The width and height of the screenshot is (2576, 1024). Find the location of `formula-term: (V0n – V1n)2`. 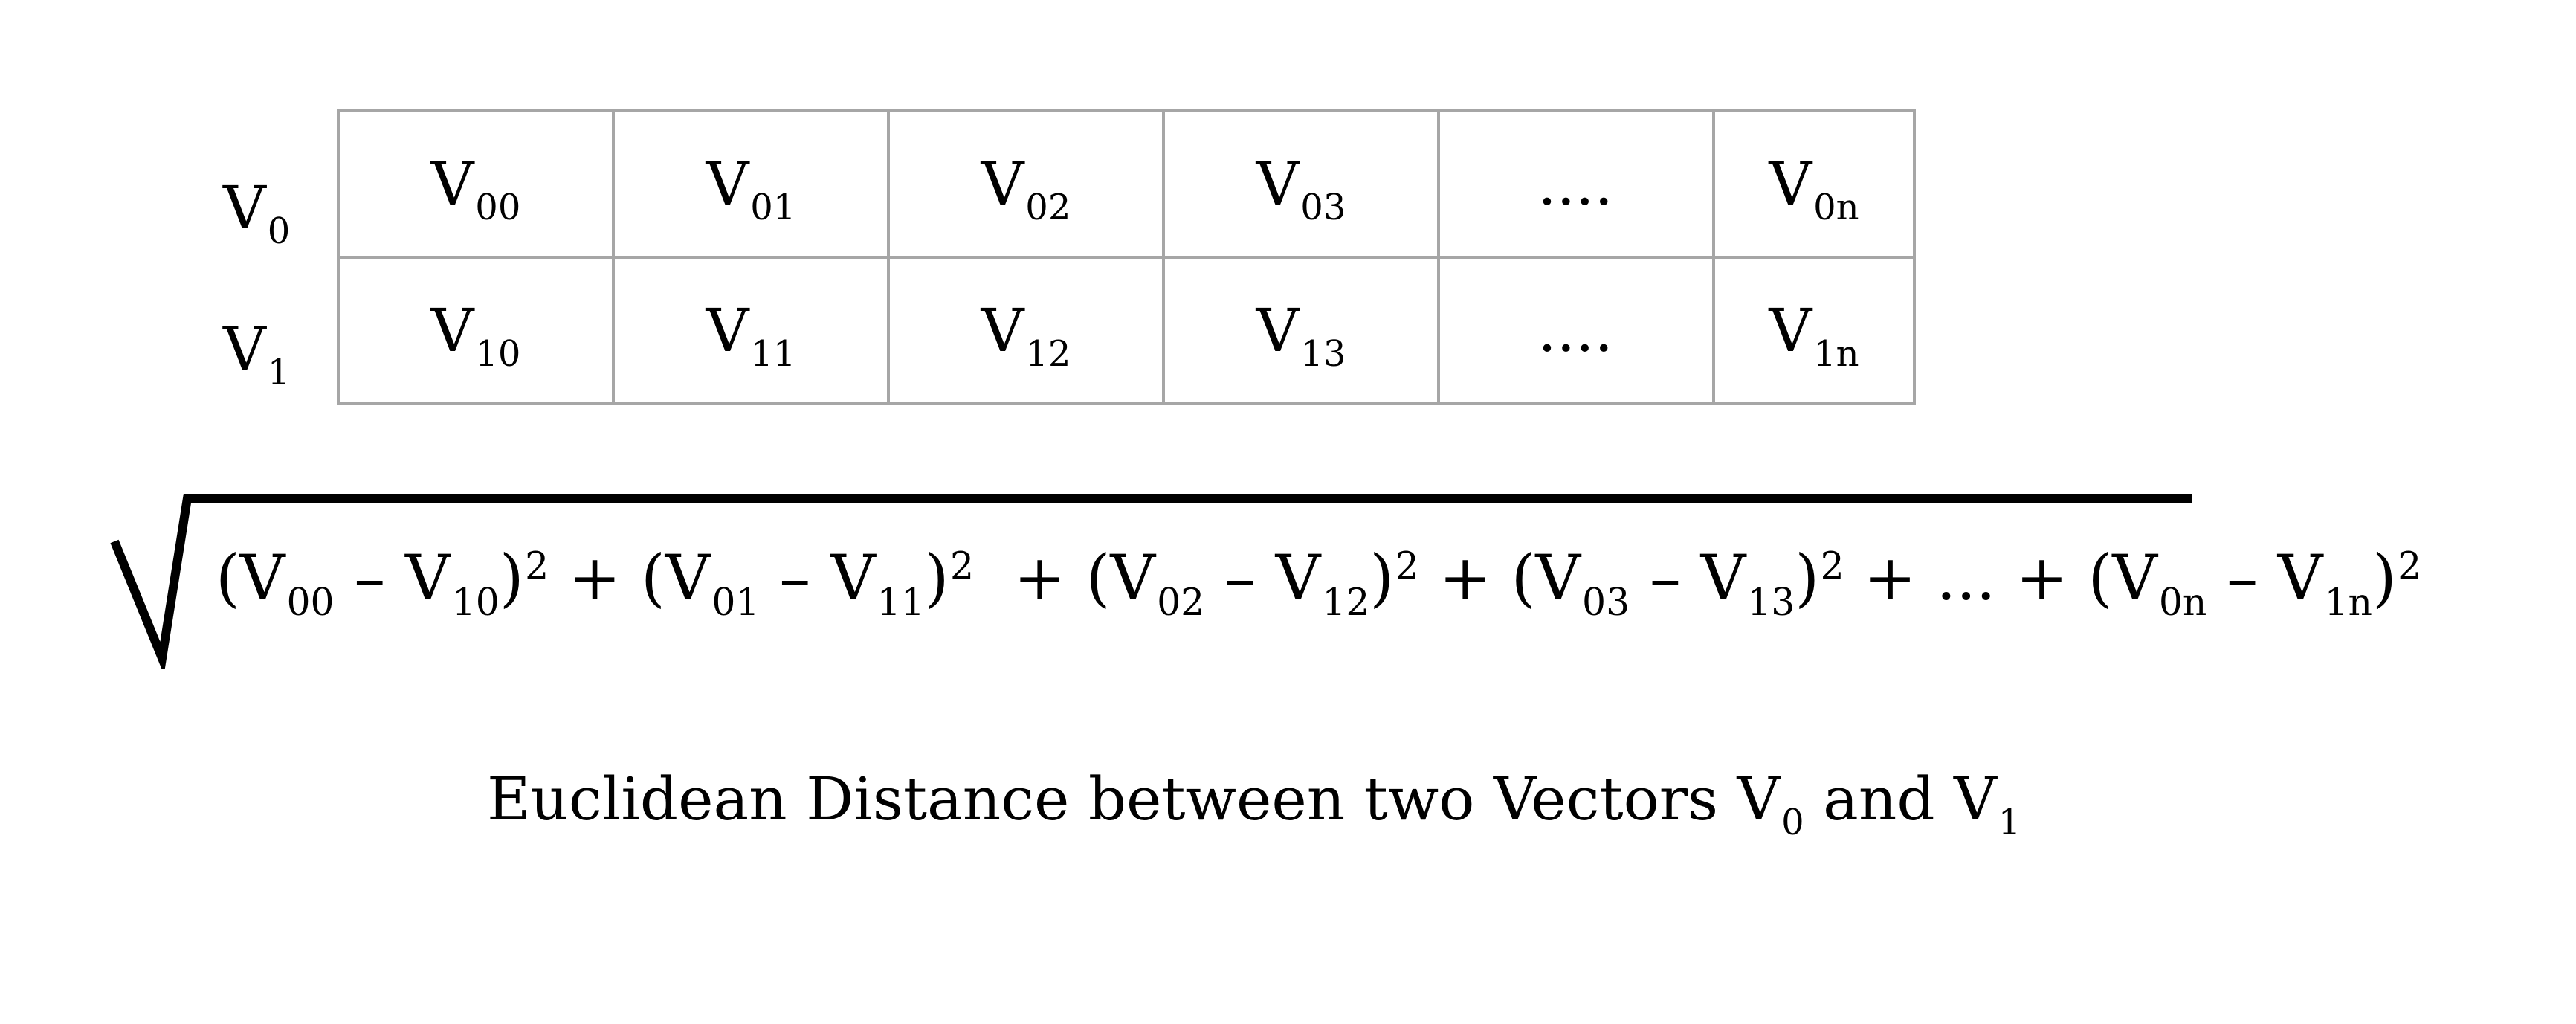

formula-term: (V0n – V1n)2 is located at coordinates (2255, 581).